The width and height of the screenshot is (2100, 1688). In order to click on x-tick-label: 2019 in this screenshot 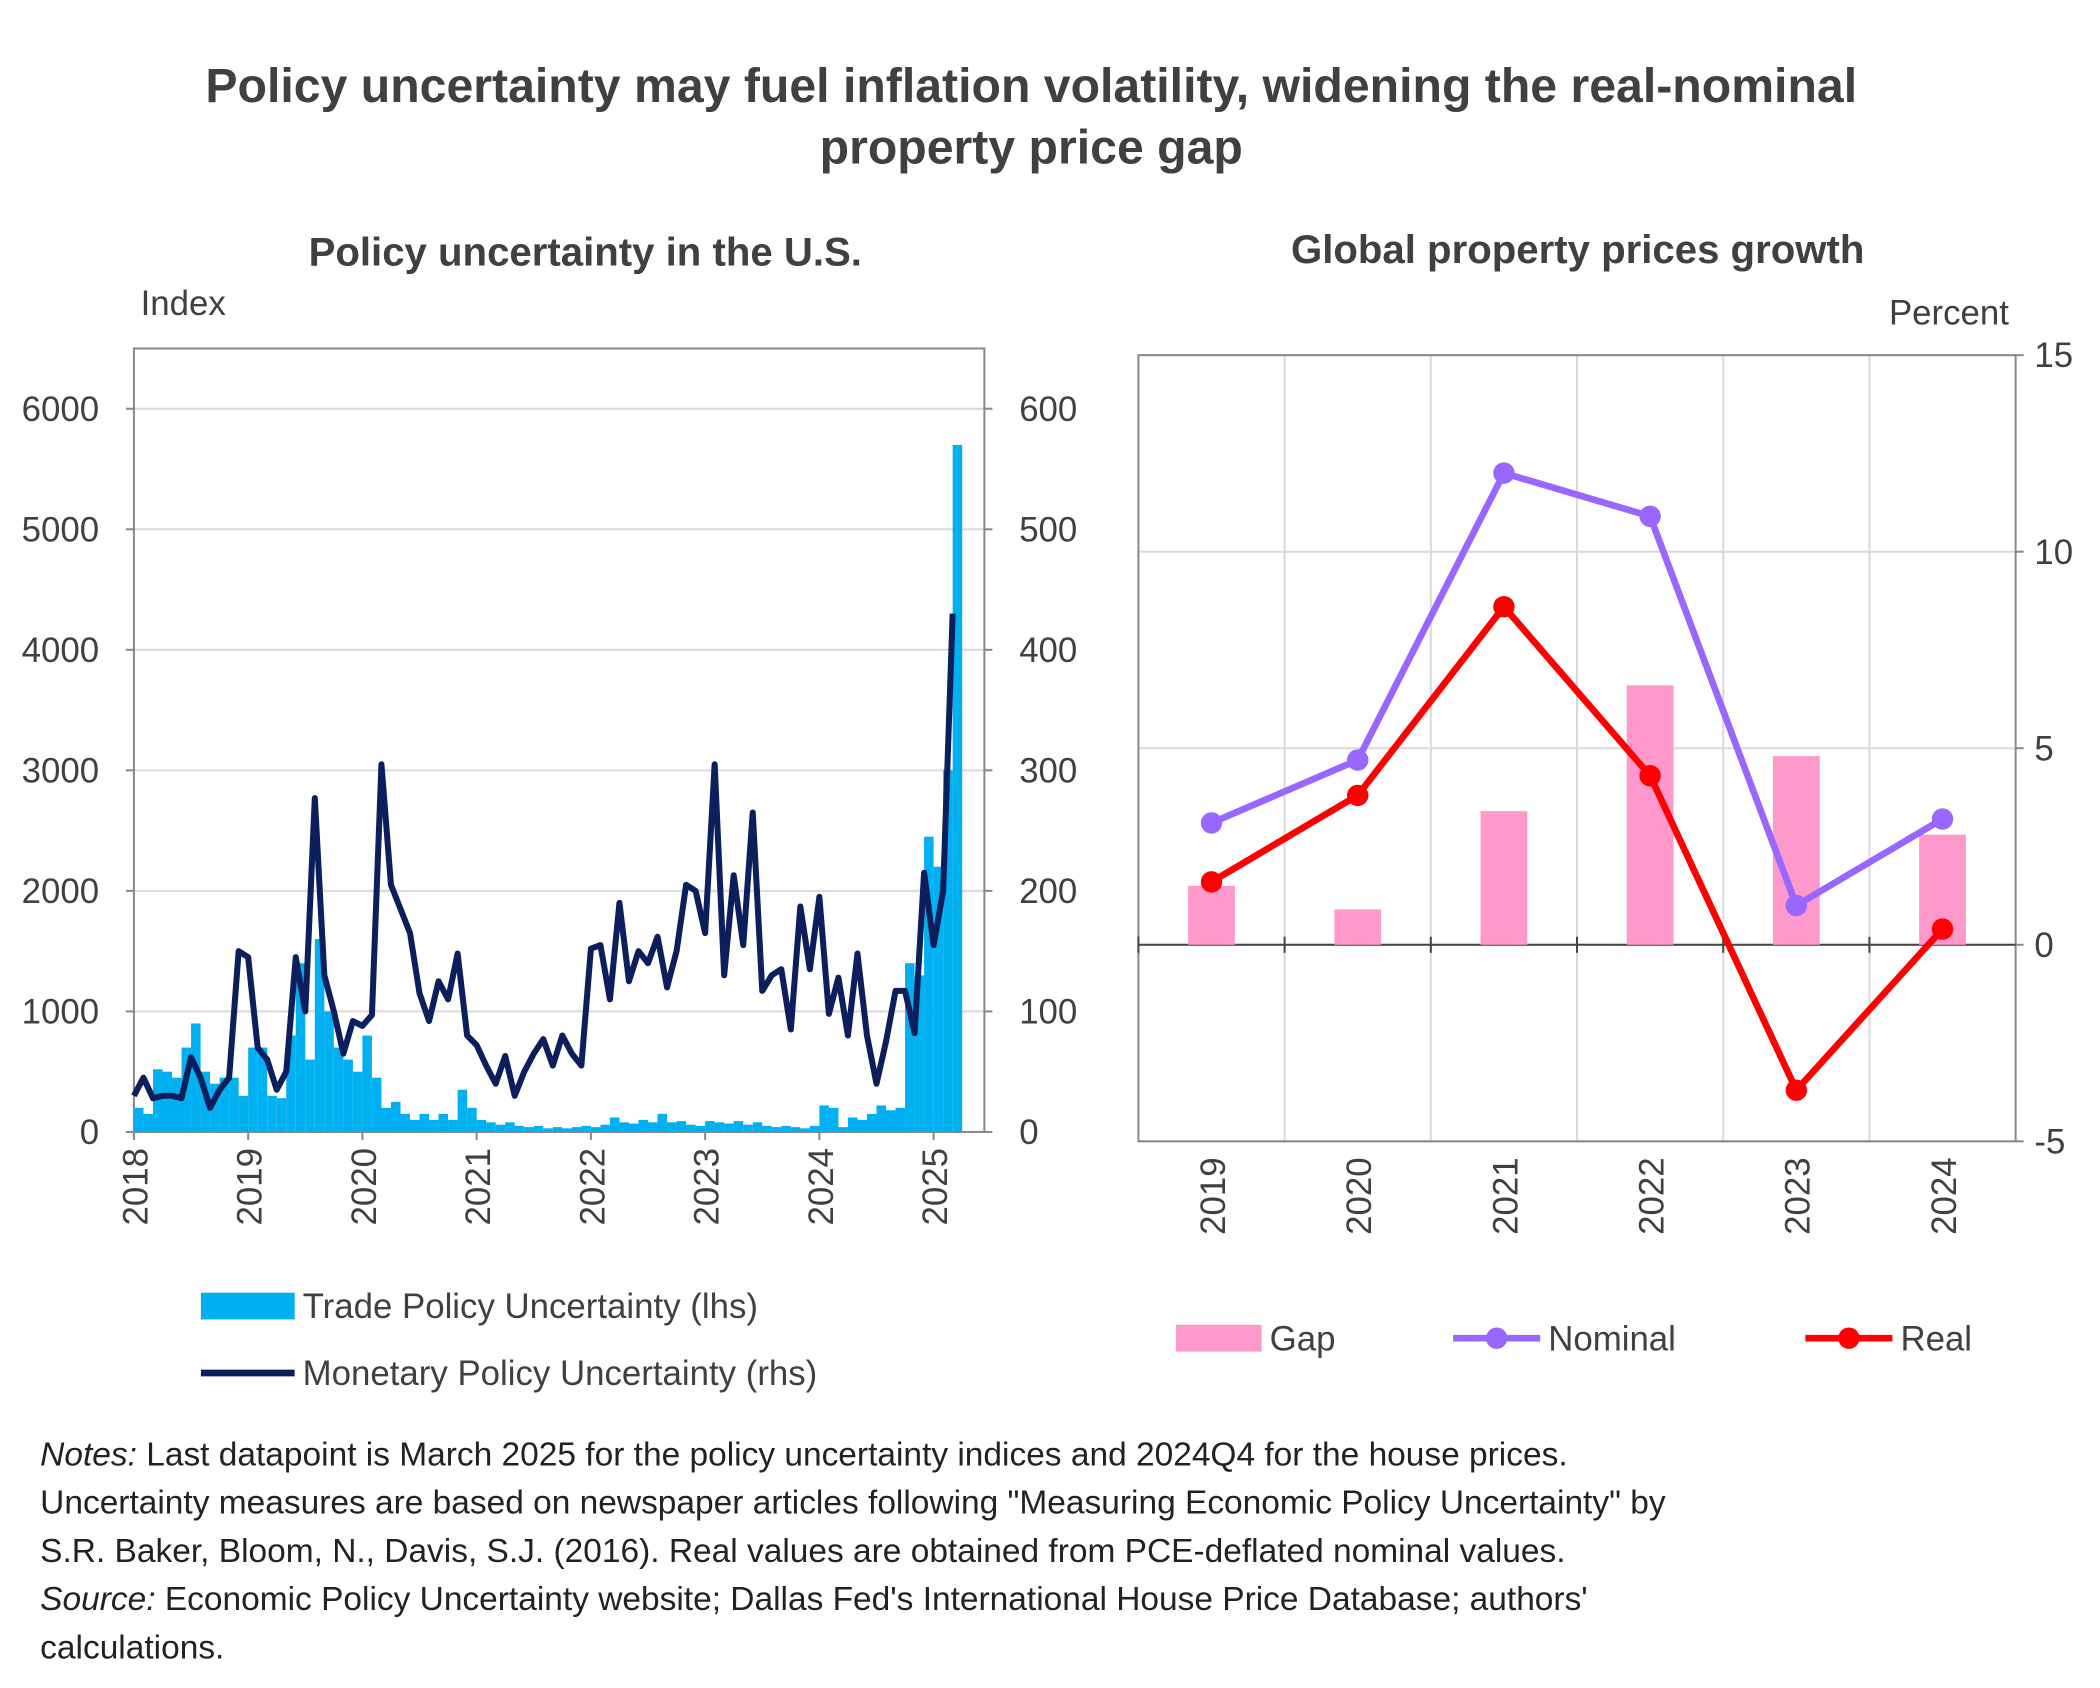, I will do `click(250, 1186)`.